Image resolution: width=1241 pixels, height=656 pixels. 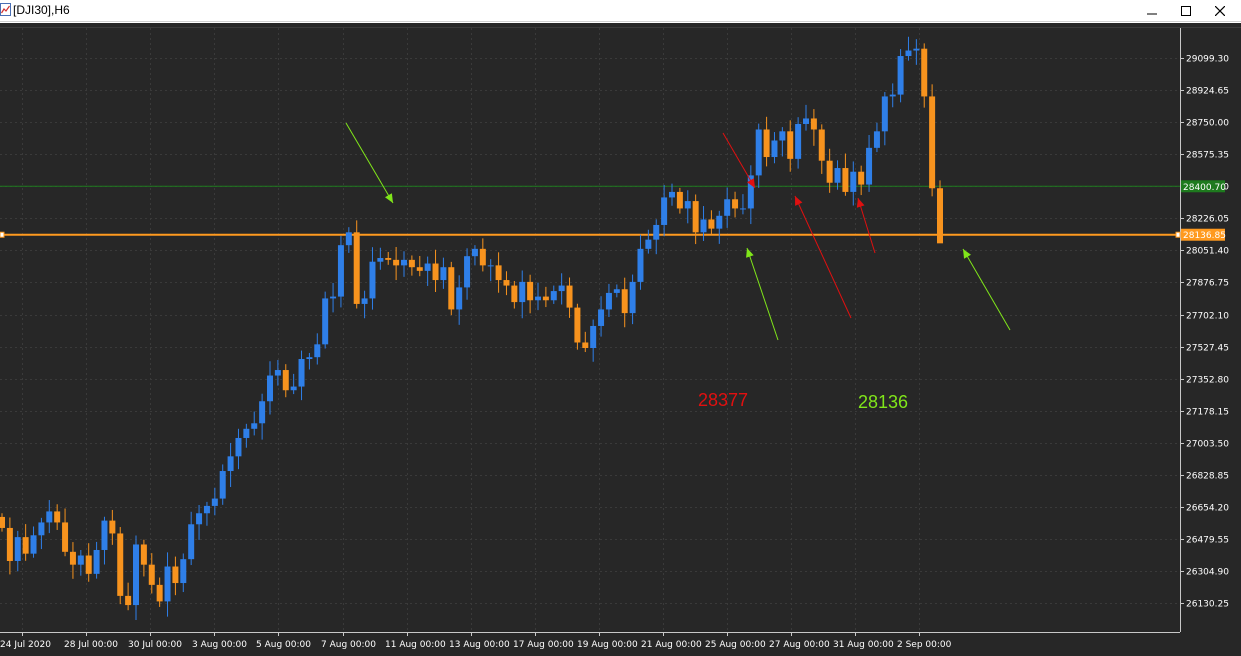 What do you see at coordinates (883, 402) in the screenshot?
I see `annotation-label-28136: 28136` at bounding box center [883, 402].